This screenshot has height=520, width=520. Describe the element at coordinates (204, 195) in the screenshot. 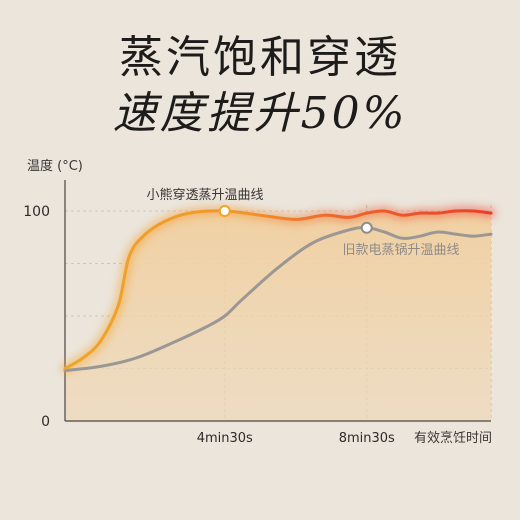

I see `series-new-label: 小熊穿透蒸升温曲线` at that location.